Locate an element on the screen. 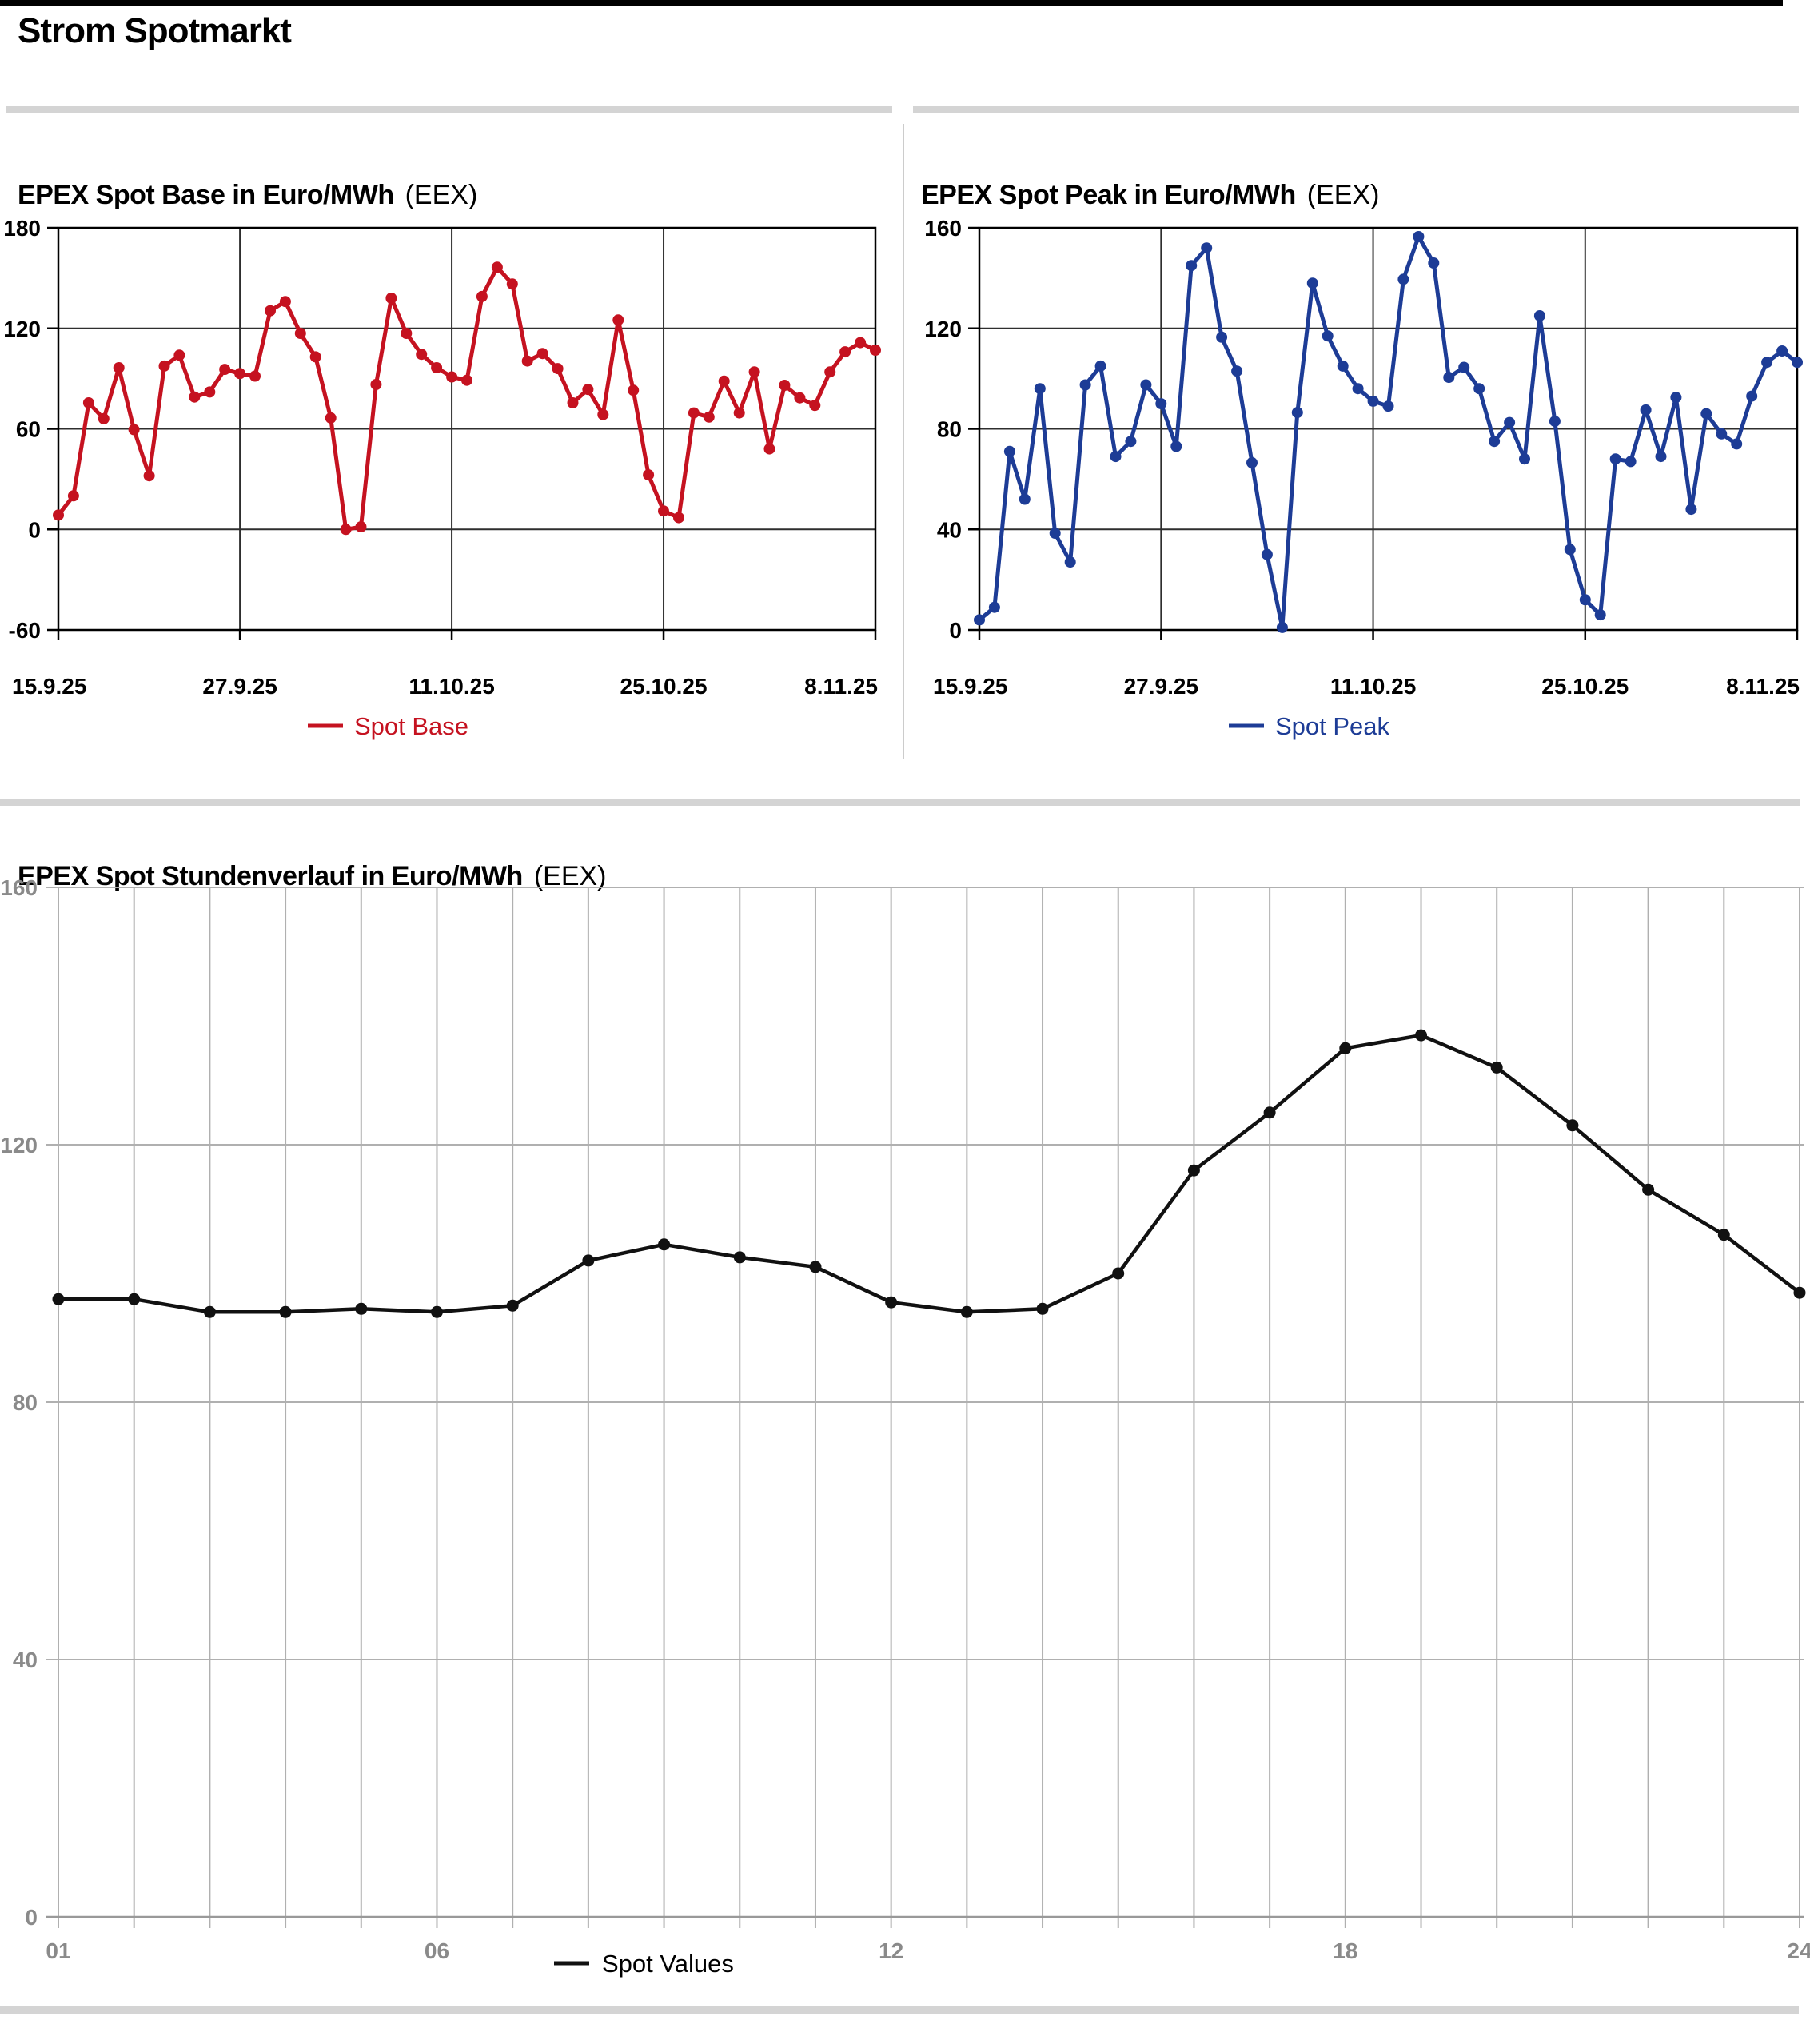  section-divider-left is located at coordinates (449, 109).